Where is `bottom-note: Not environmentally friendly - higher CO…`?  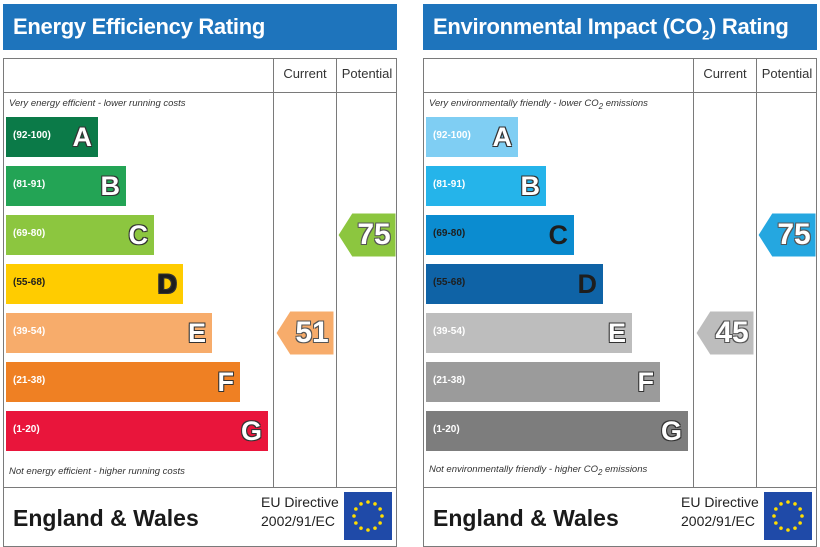 bottom-note: Not environmentally friendly - higher CO… is located at coordinates (538, 470).